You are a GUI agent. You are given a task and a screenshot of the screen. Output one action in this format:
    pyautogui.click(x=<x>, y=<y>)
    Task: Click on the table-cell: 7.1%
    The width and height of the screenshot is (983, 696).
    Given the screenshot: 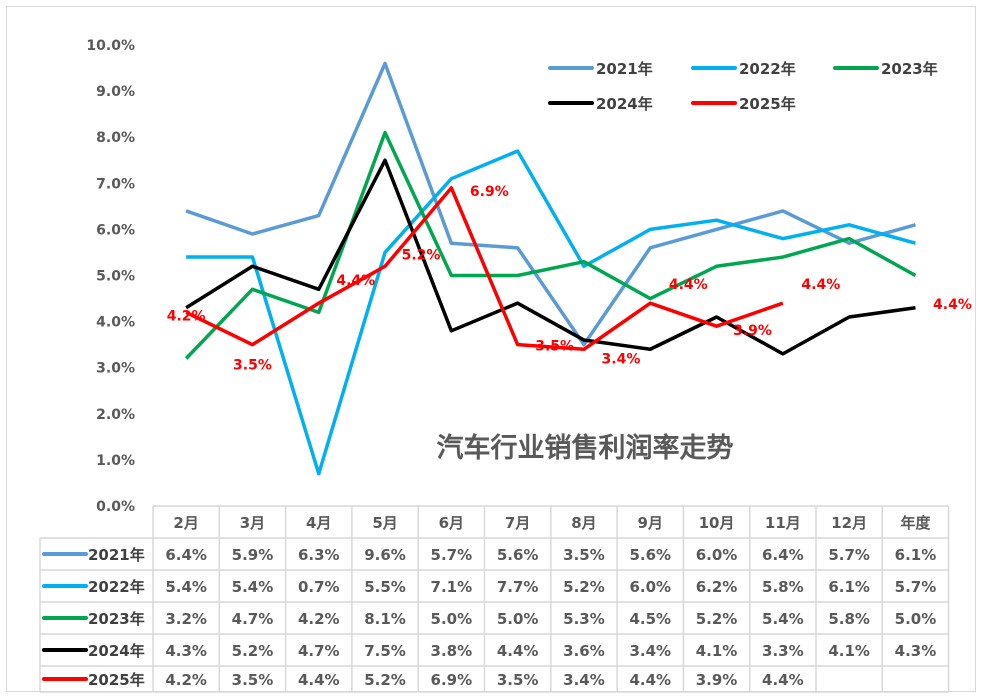 What is the action you would take?
    pyautogui.click(x=452, y=587)
    